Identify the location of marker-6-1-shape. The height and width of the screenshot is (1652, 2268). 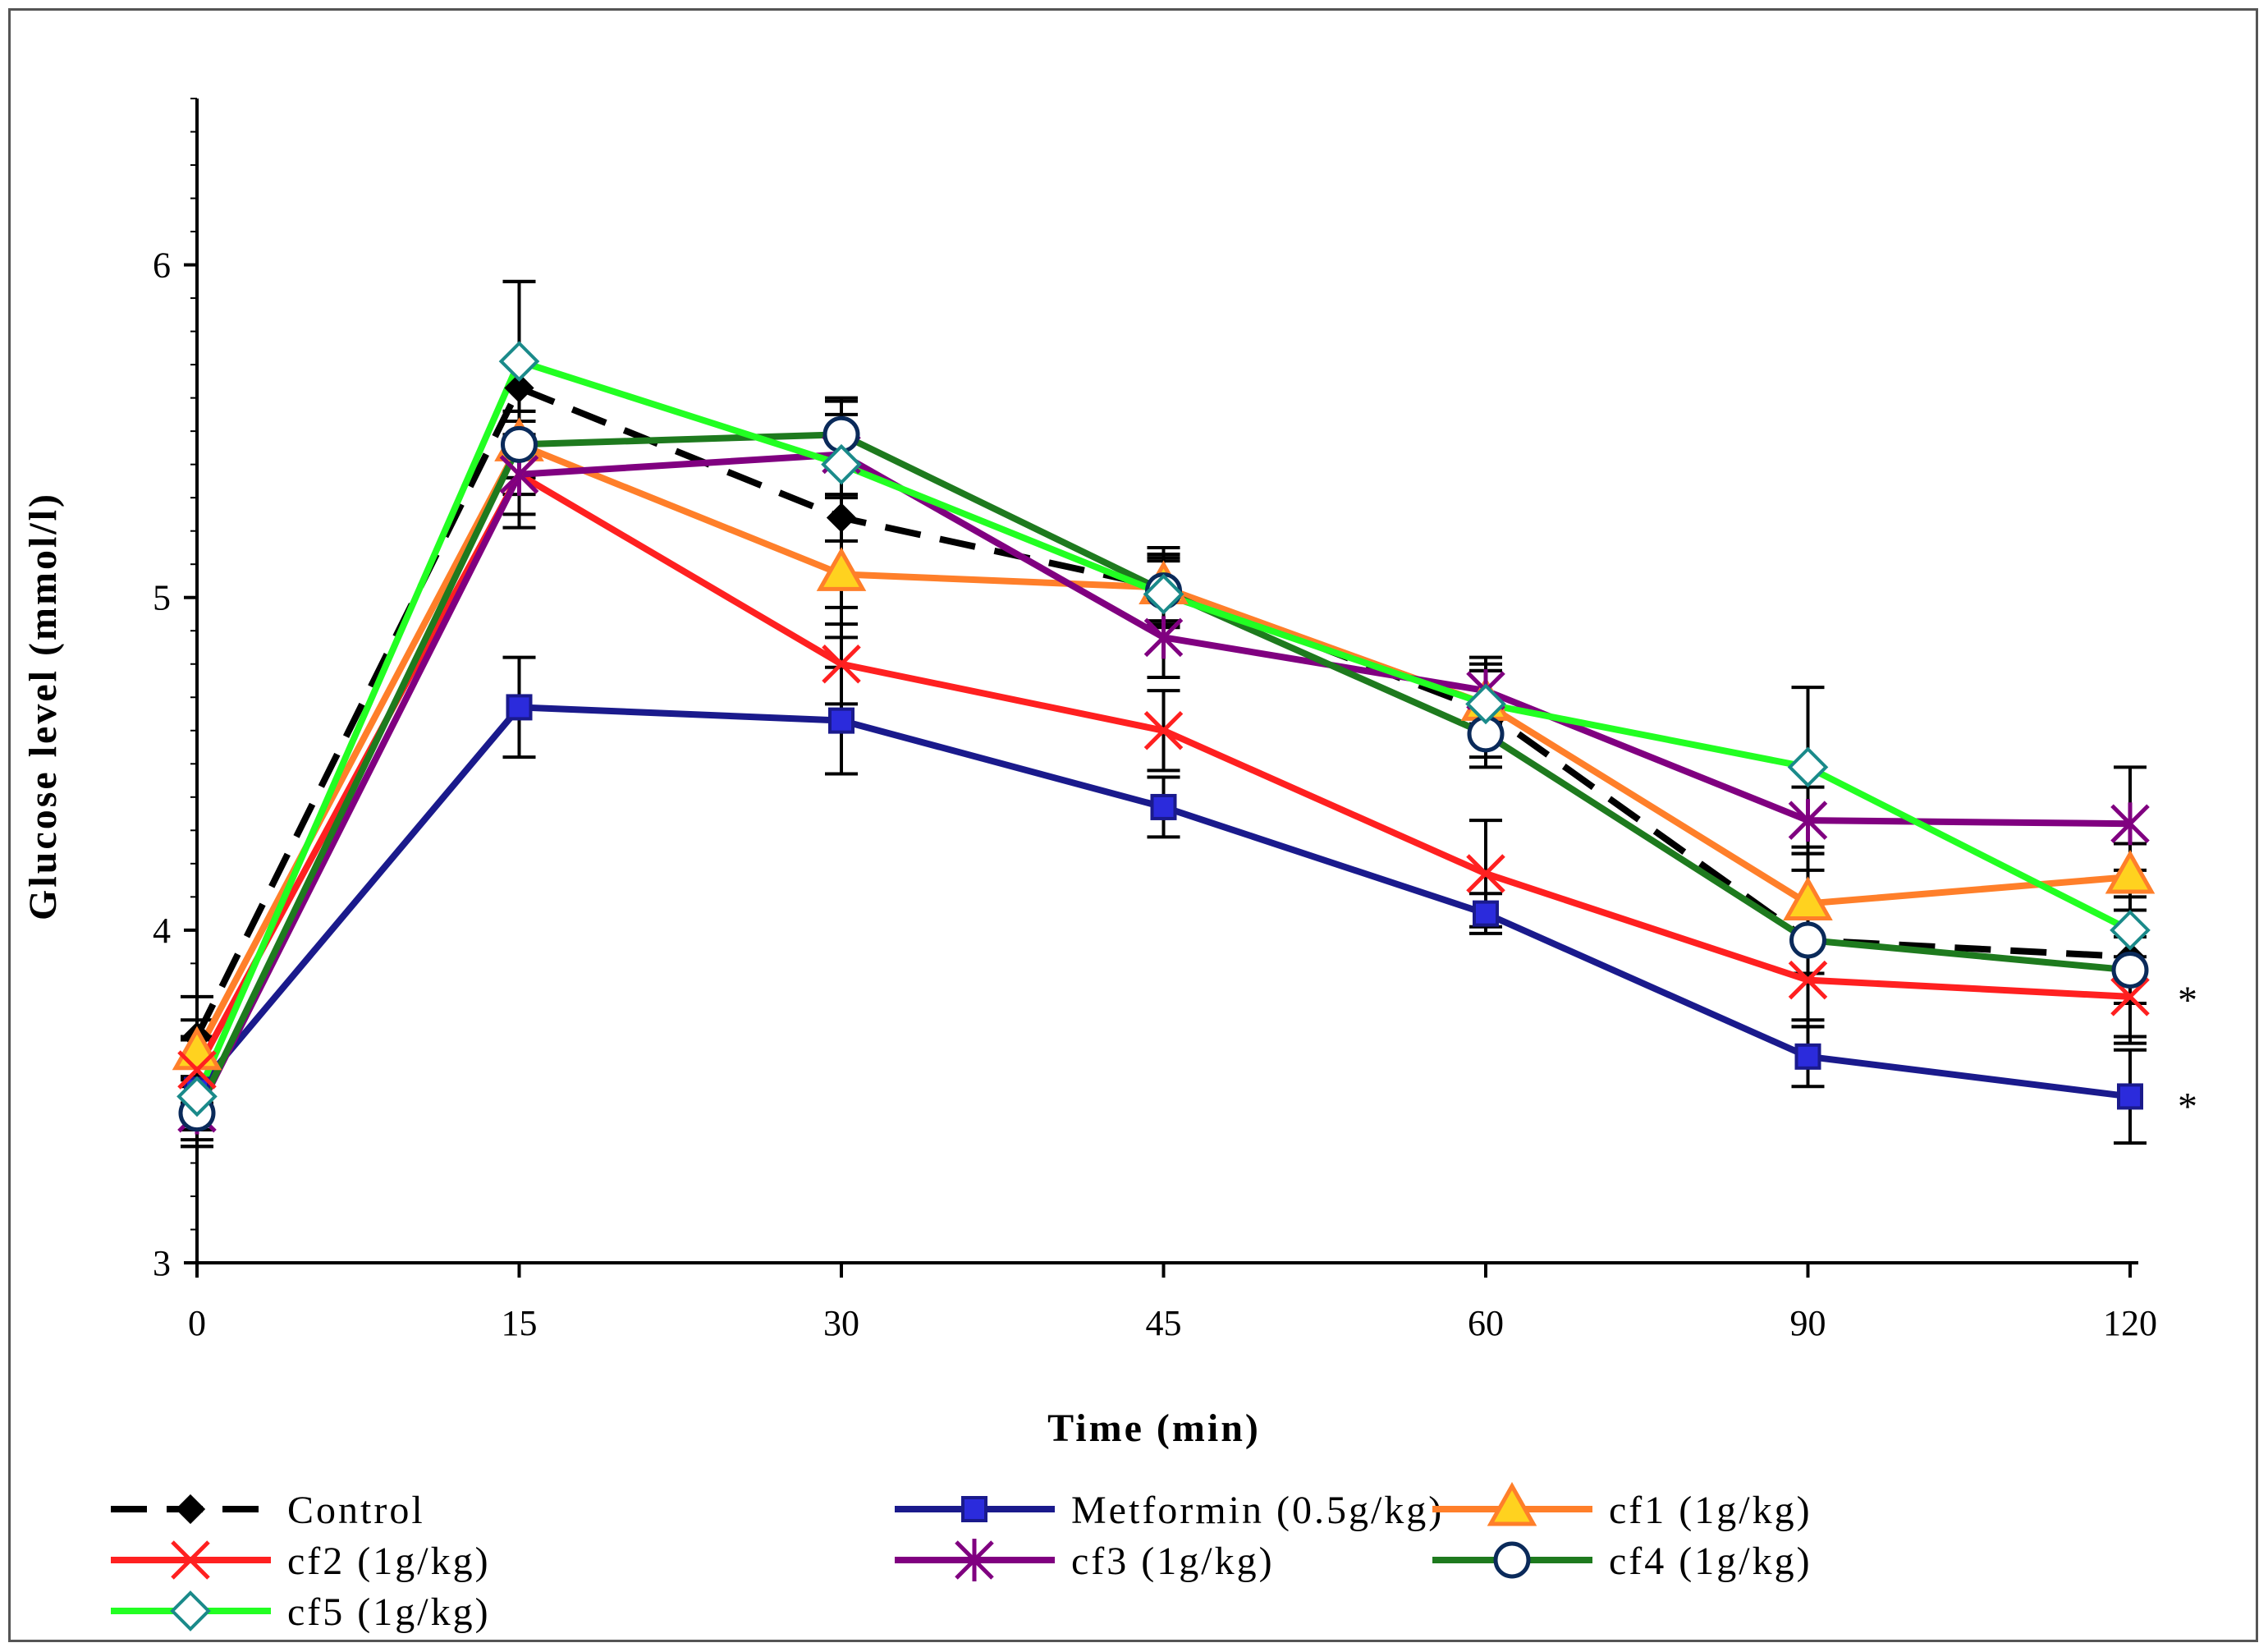
(519, 361).